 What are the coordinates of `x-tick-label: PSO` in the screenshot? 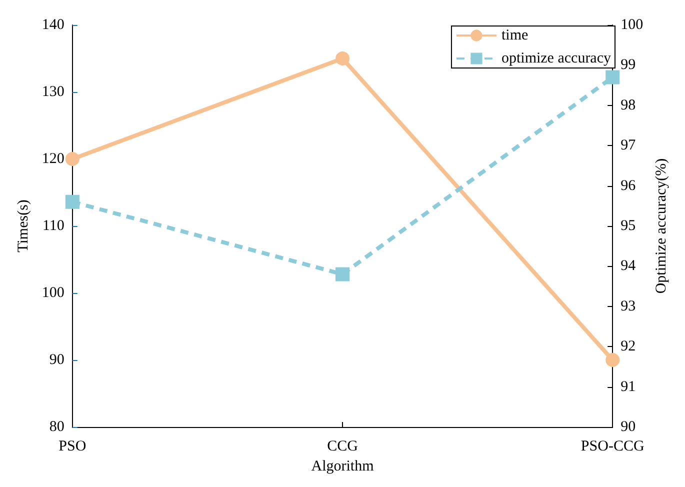 It's located at (72, 446).